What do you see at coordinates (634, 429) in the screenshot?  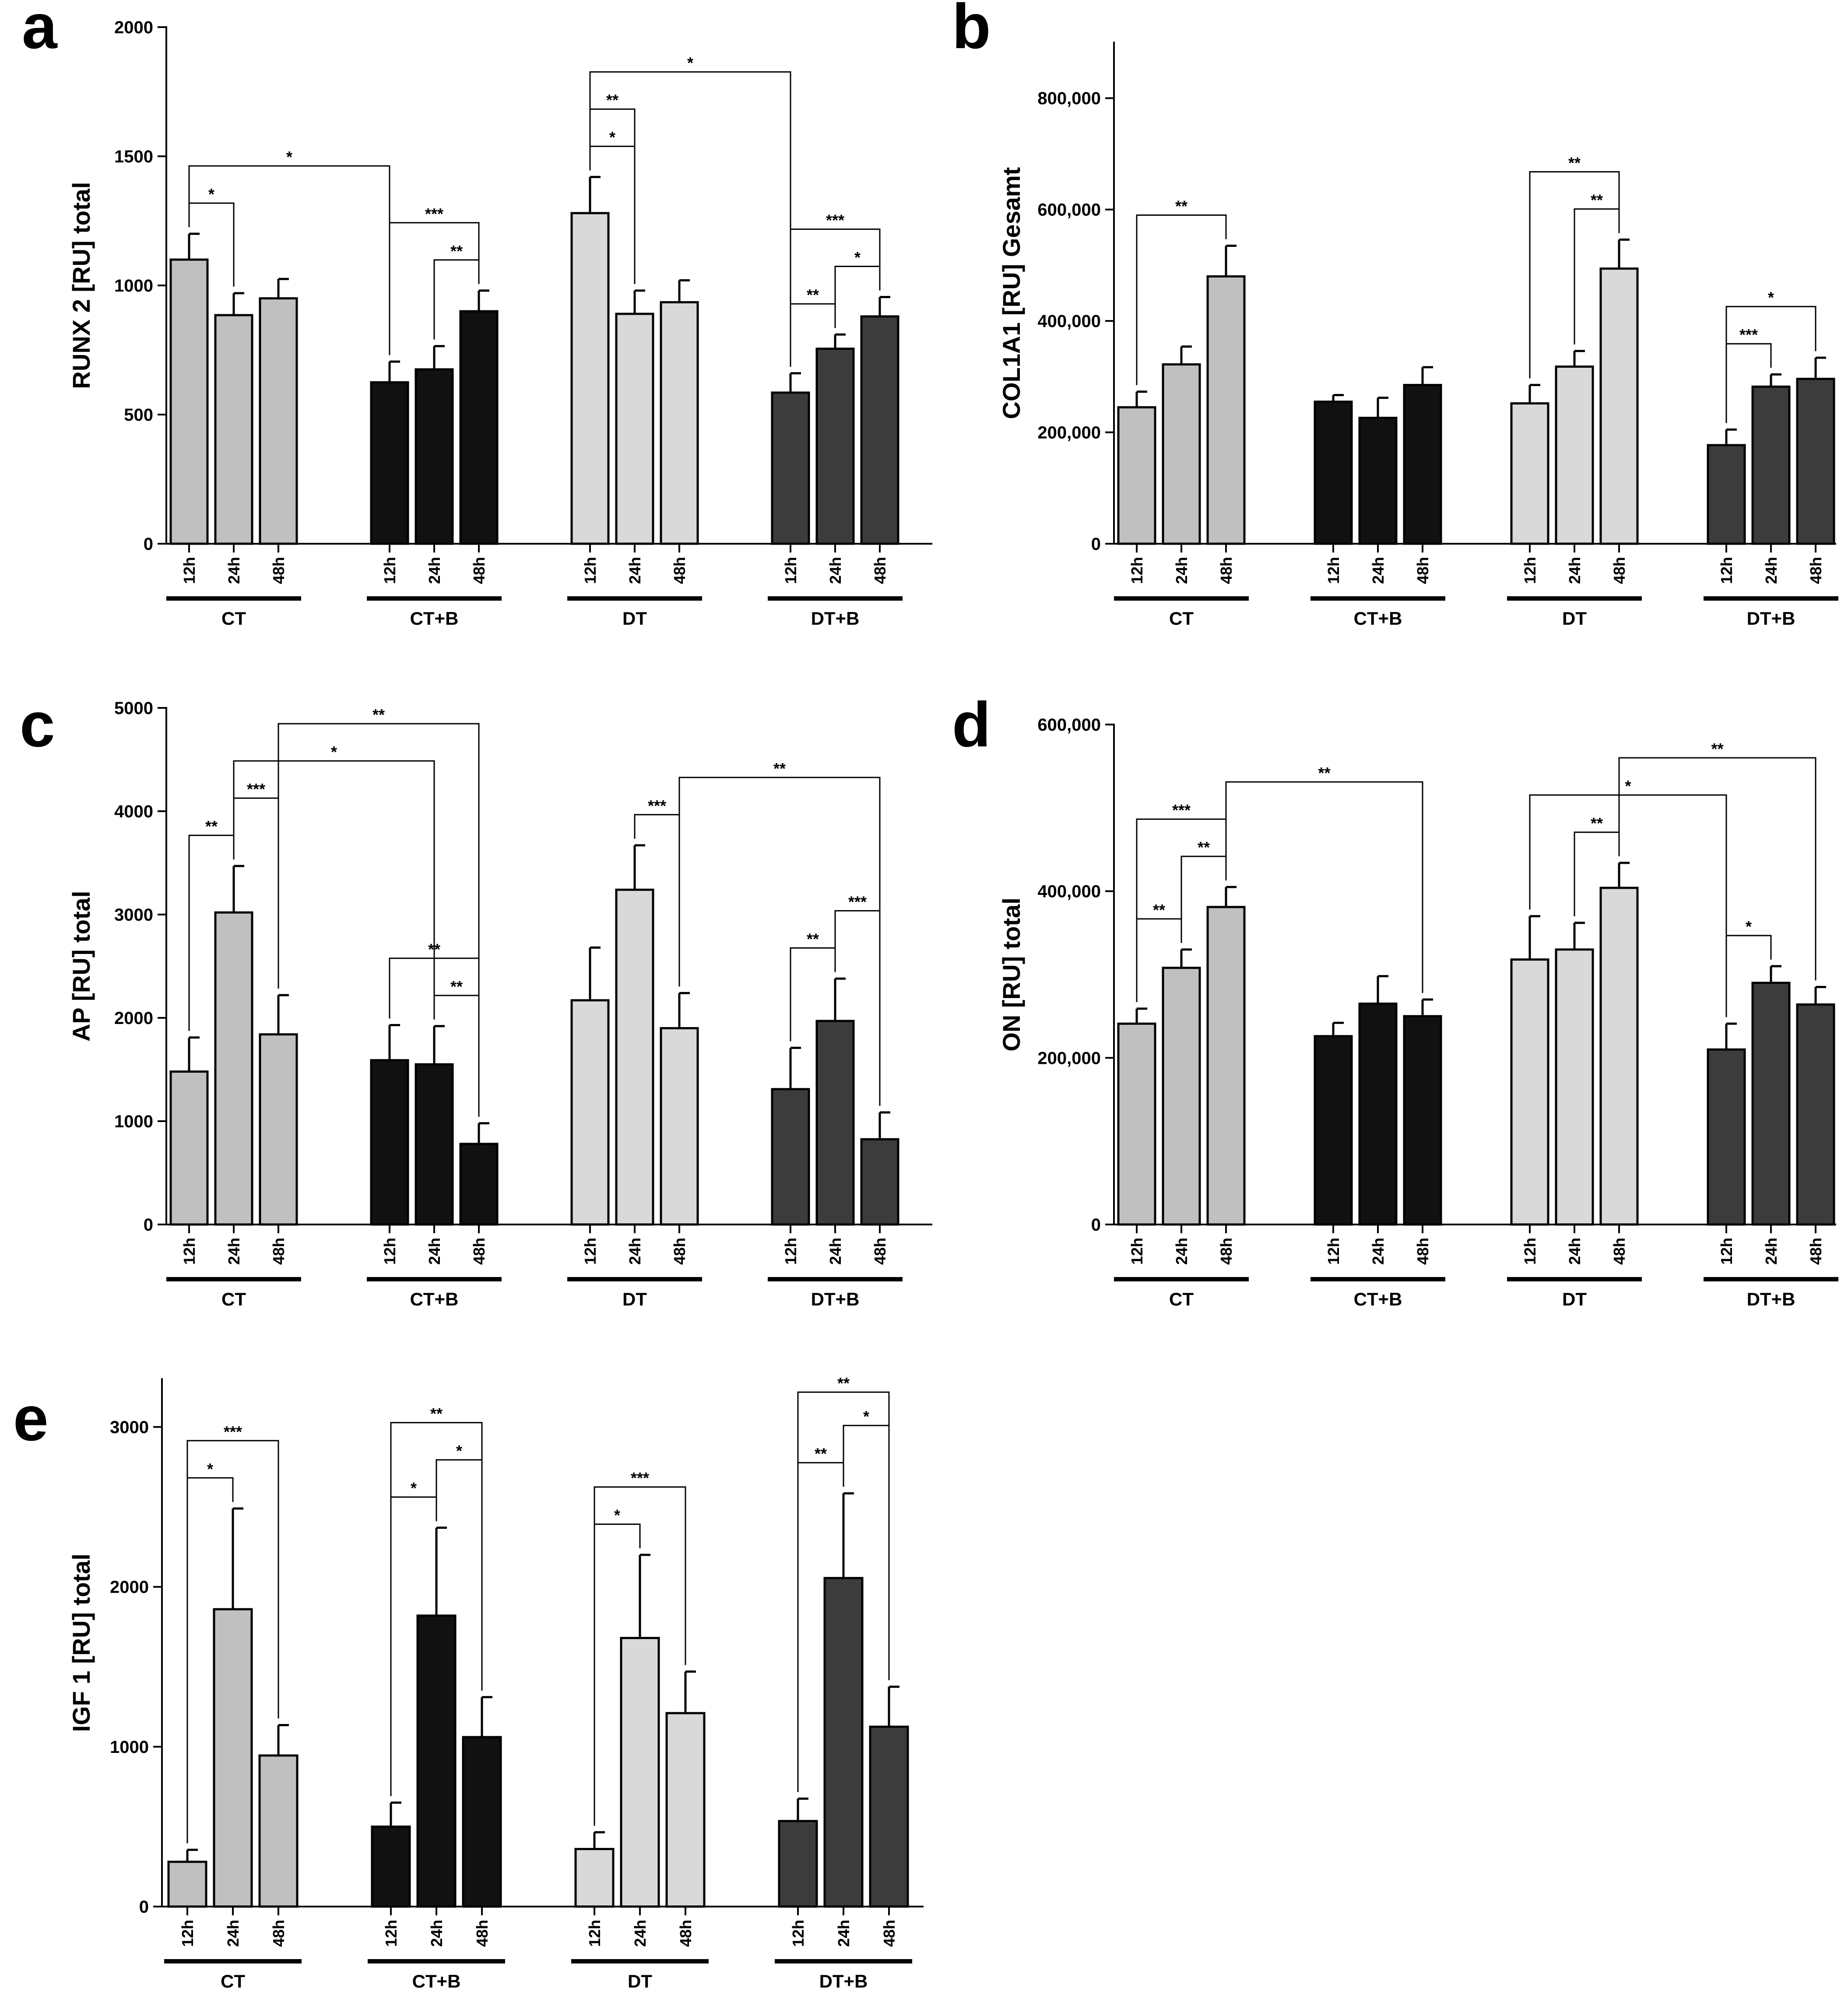 I see `bar-DT-24h` at bounding box center [634, 429].